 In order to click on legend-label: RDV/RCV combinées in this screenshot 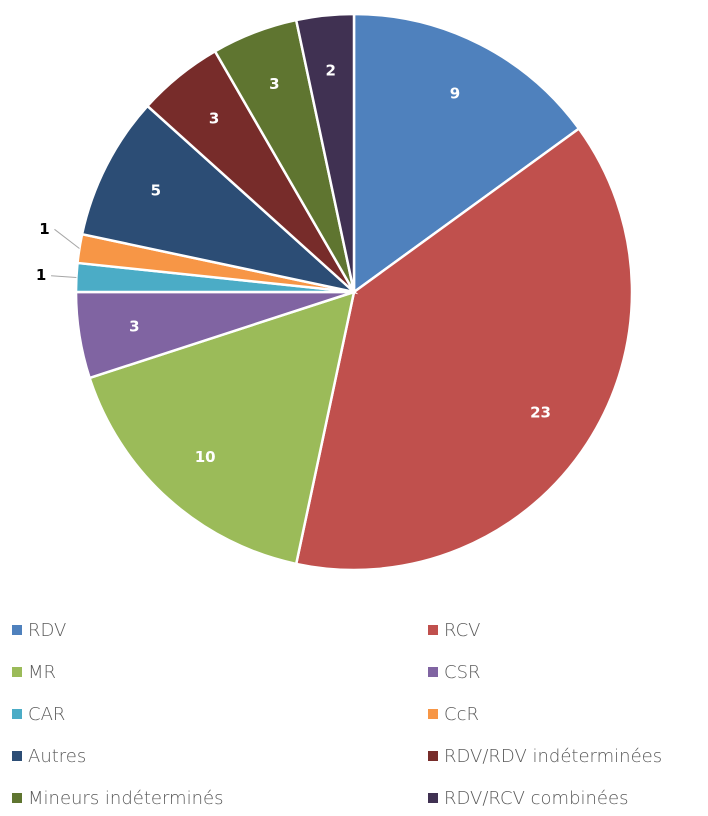, I will do `click(536, 798)`.